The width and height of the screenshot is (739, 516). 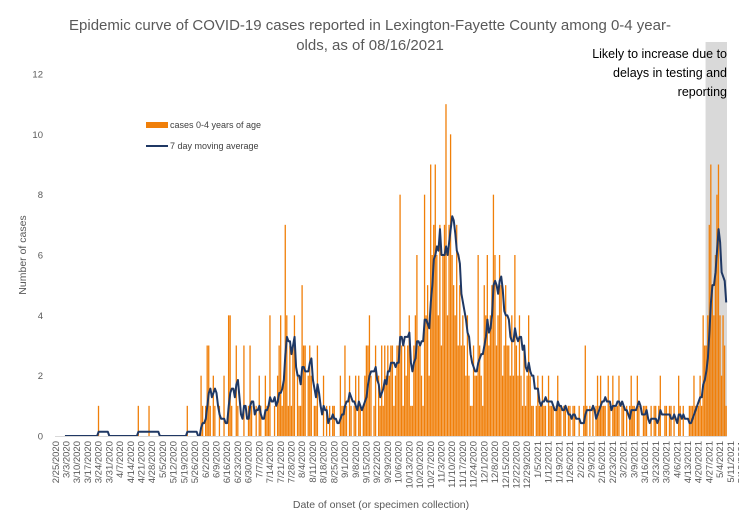 What do you see at coordinates (527, 465) in the screenshot?
I see `x-tick-label: 12/29/2020` at bounding box center [527, 465].